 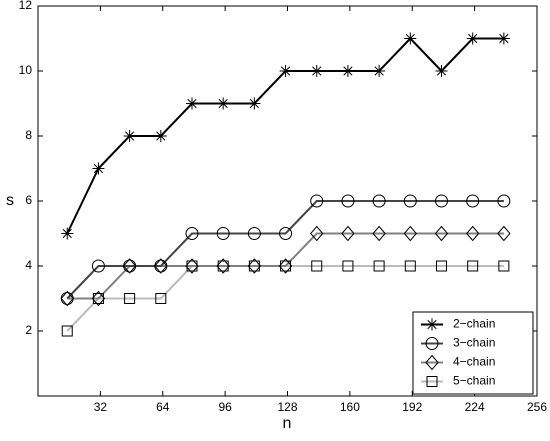 What do you see at coordinates (101, 407) in the screenshot?
I see `x-tick-label: 32` at bounding box center [101, 407].